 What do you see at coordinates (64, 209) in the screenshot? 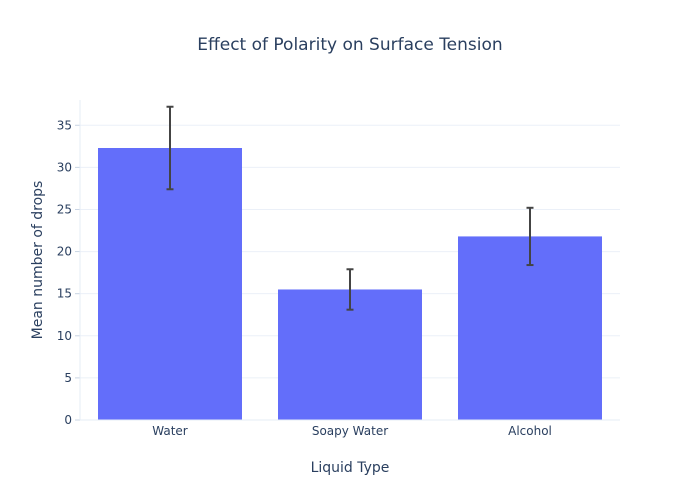
I see `y-tick-label: 25` at bounding box center [64, 209].